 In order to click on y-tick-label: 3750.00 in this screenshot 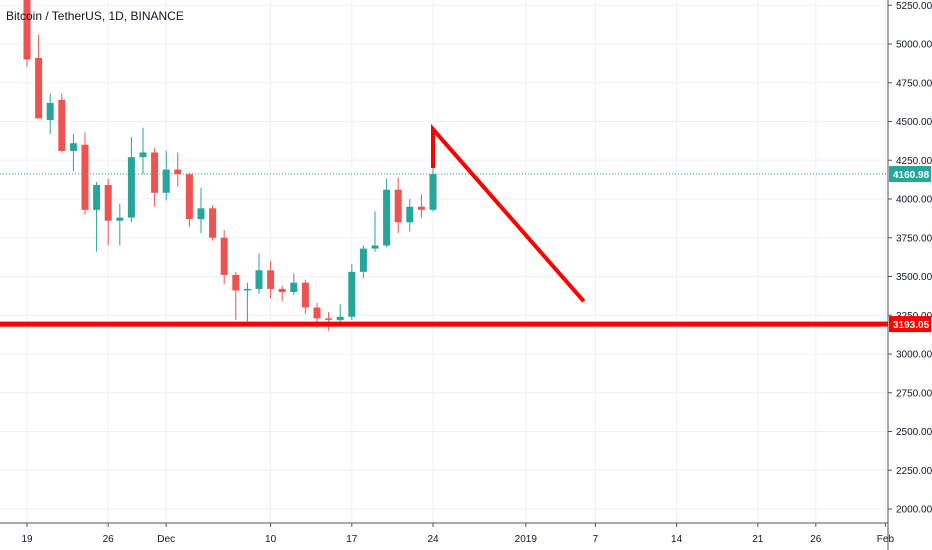, I will do `click(914, 238)`.